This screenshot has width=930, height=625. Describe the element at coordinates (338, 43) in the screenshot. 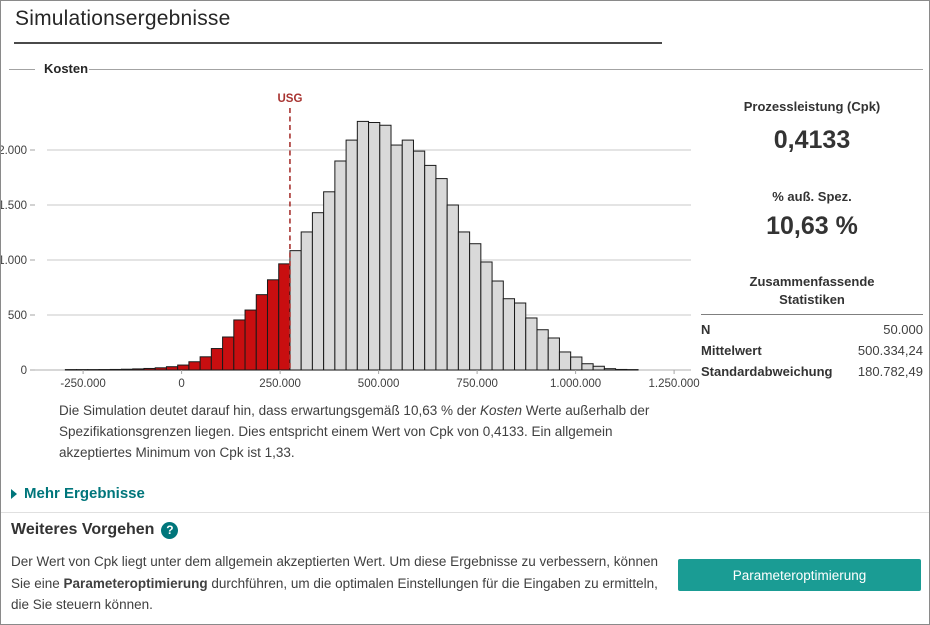

I see `title-underline` at that location.